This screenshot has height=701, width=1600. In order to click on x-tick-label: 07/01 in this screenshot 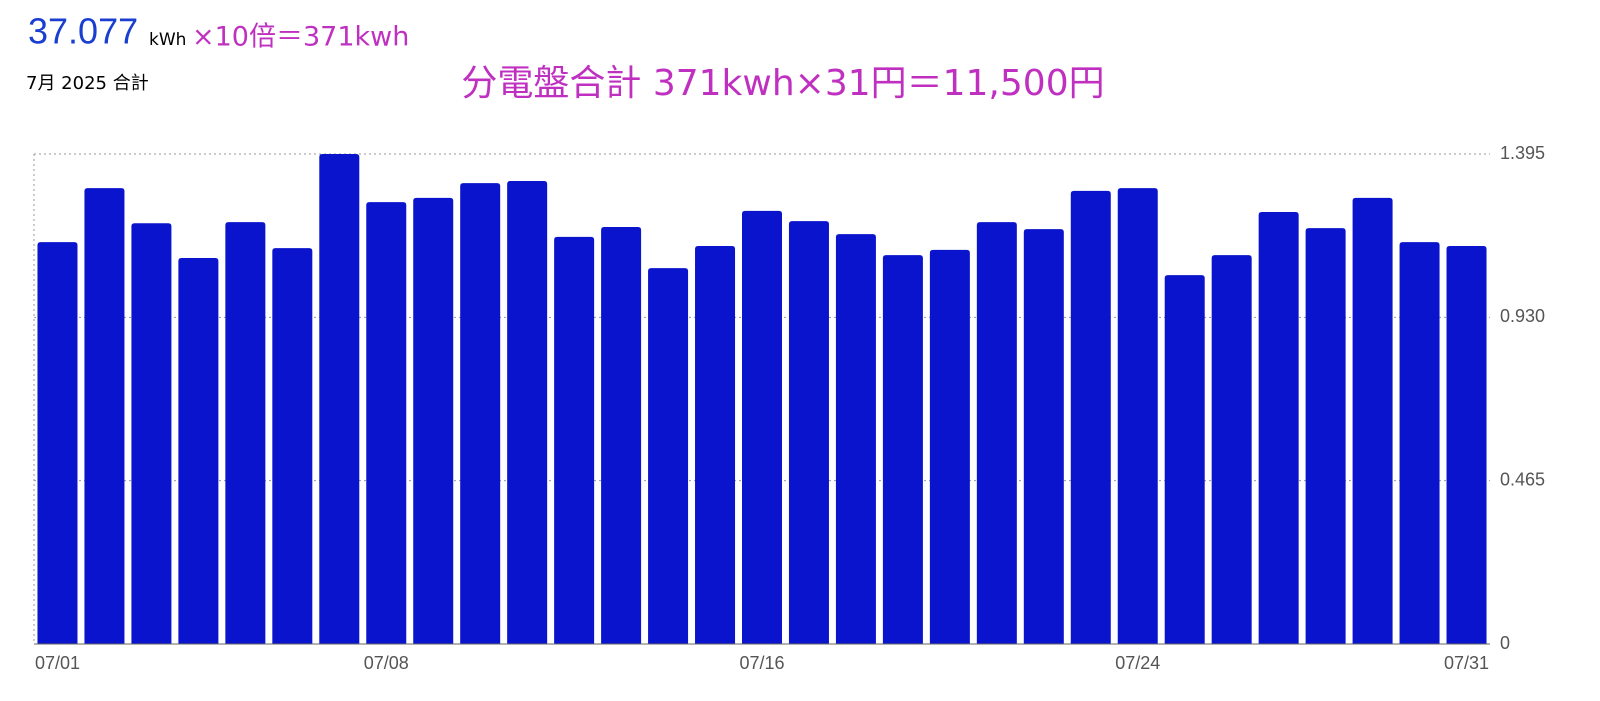, I will do `click(57, 663)`.